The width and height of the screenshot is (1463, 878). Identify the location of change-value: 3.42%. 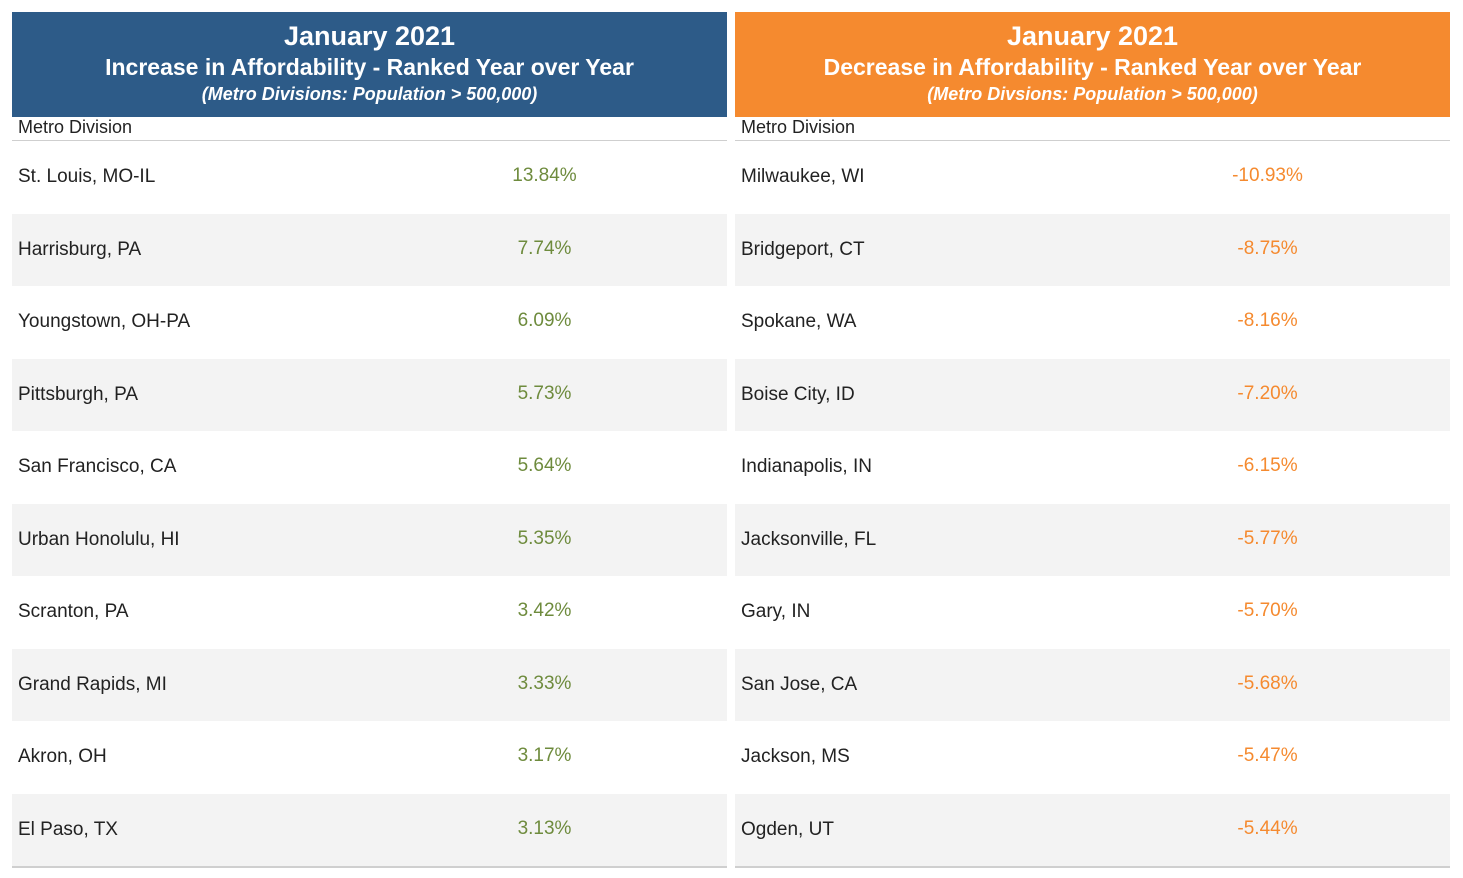
(544, 610).